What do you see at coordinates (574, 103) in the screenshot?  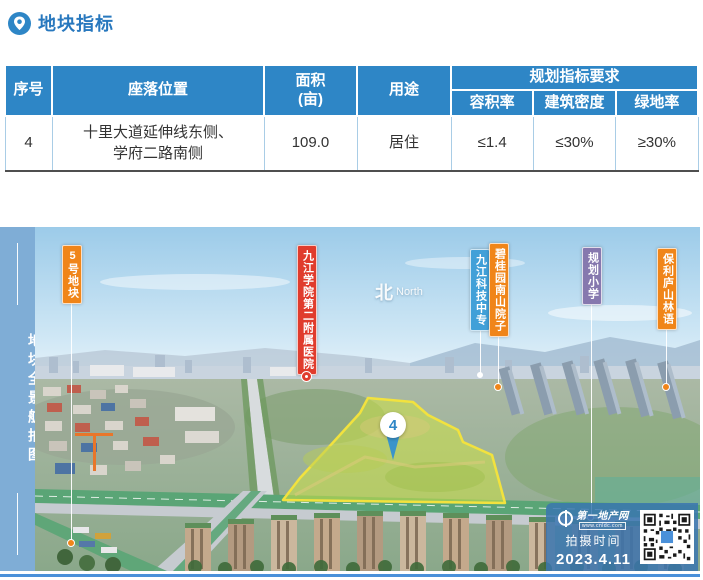 I see `col-header-density: 建筑密度` at bounding box center [574, 103].